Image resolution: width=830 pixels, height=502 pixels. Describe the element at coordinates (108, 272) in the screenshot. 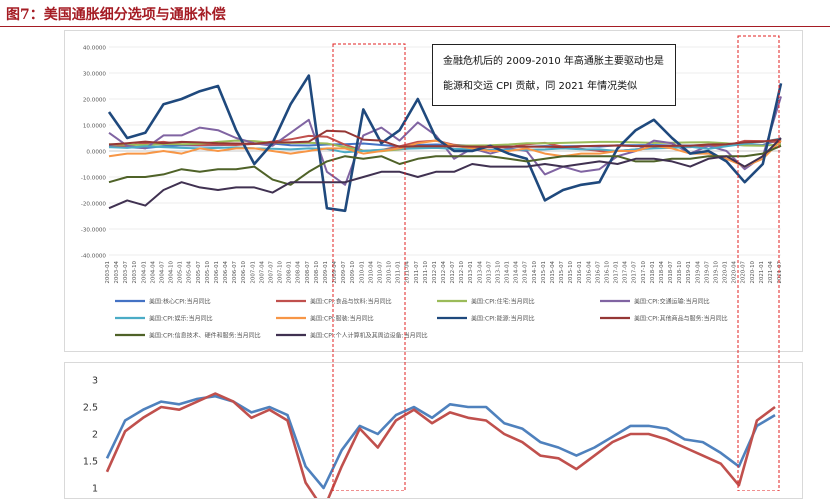

I see `x-tick-label: 2003-01` at that location.